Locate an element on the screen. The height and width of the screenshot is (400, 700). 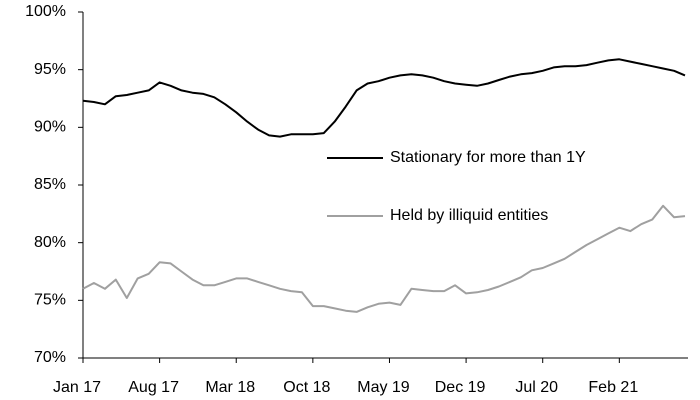
x-tick-label: Aug 17 is located at coordinates (153, 387).